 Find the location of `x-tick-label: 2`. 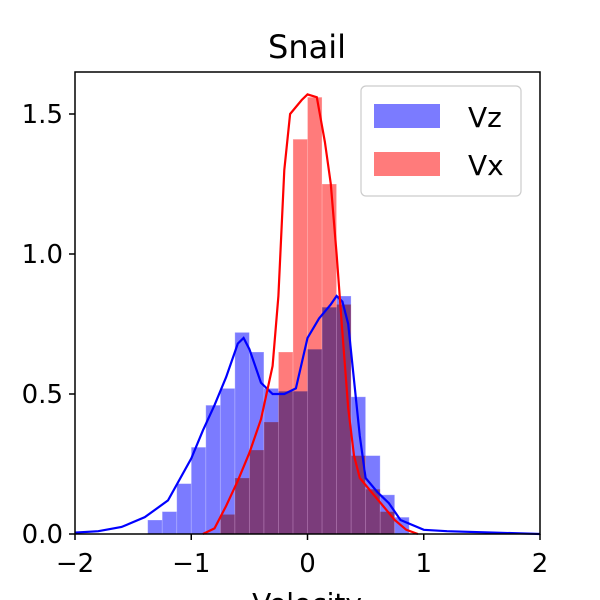

x-tick-label: 2 is located at coordinates (540, 564).